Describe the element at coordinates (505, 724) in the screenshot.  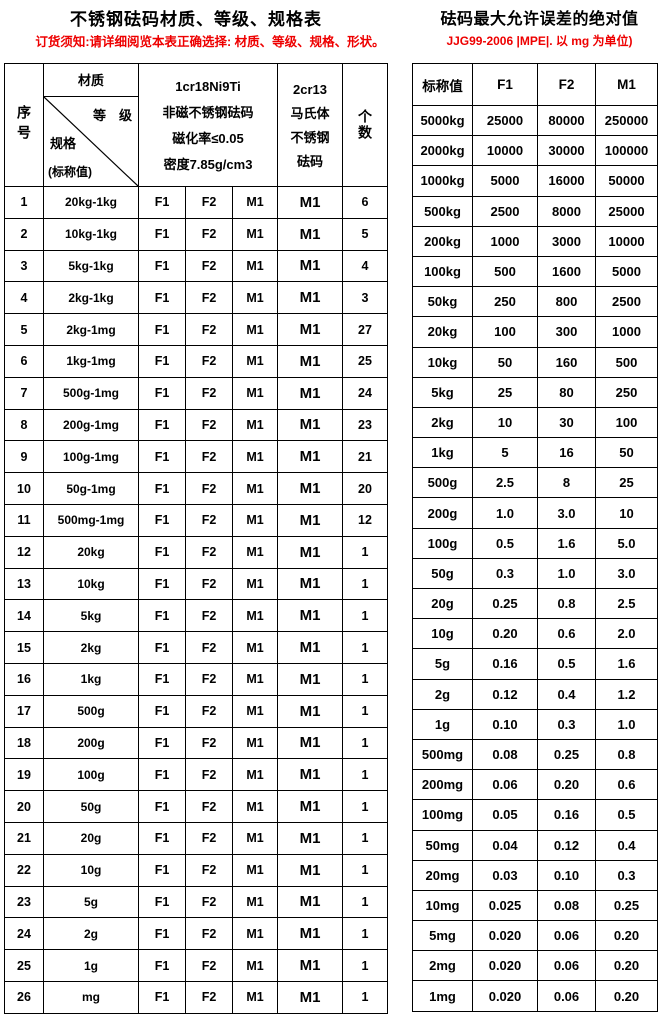
I see `table-cell: 0.10` at that location.